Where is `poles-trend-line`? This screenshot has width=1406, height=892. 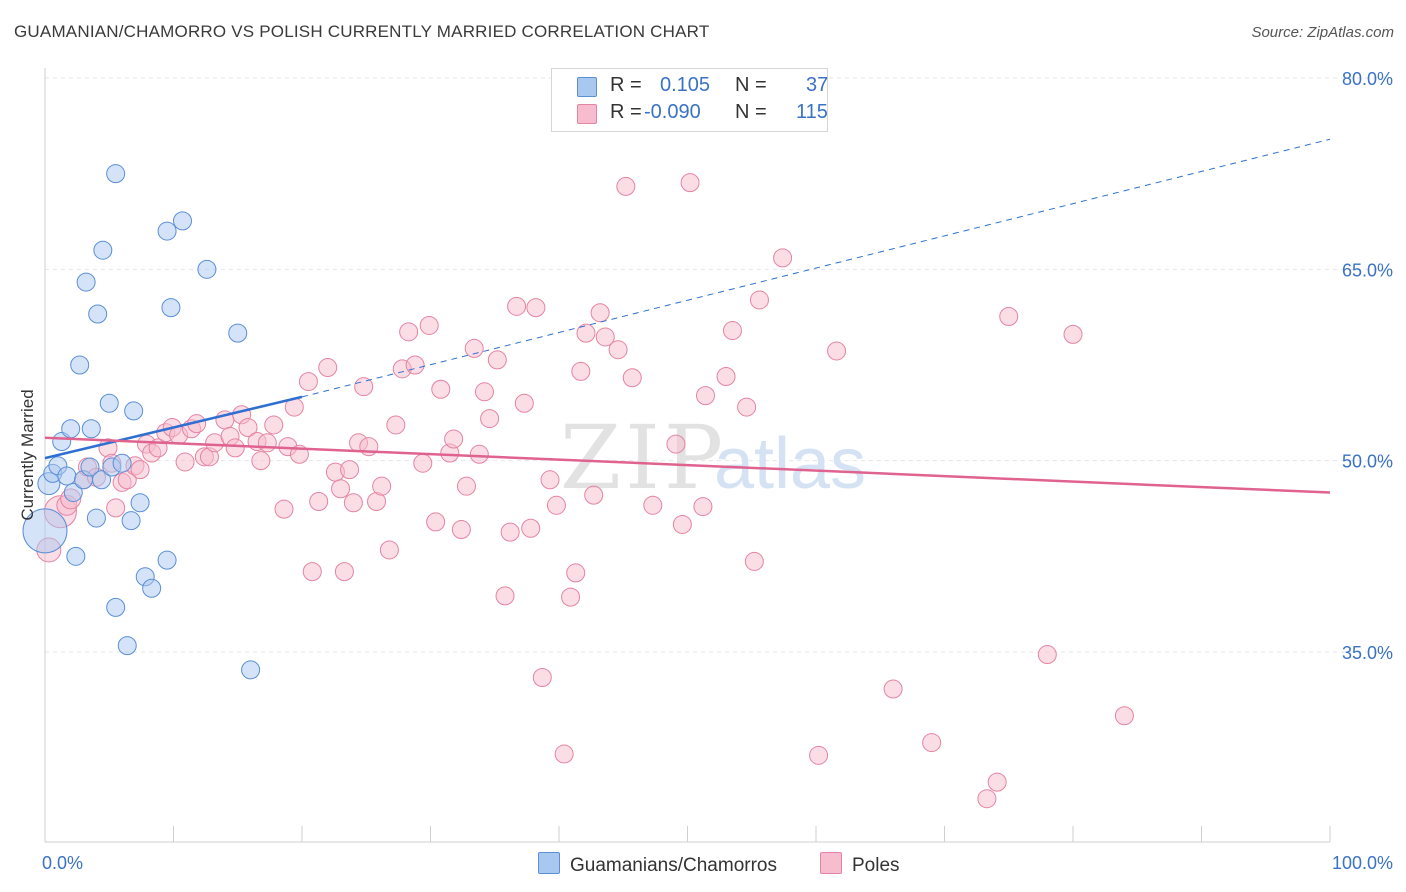
poles-trend-line is located at coordinates (687, 465).